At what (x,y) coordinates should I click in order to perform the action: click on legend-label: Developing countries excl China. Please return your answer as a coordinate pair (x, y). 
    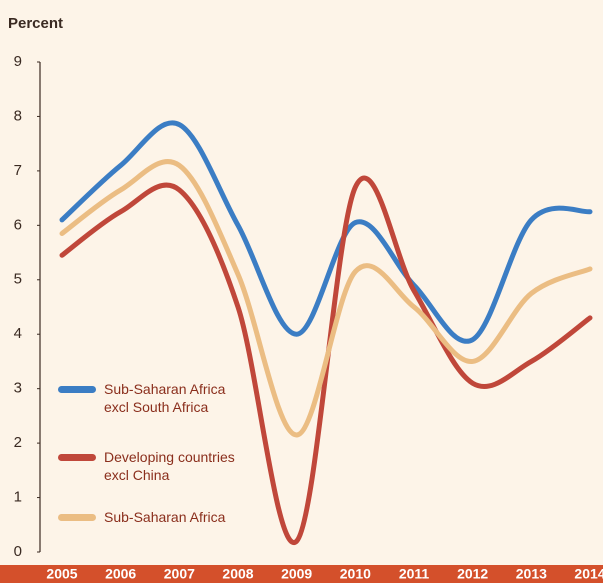
    Looking at the image, I should click on (169, 466).